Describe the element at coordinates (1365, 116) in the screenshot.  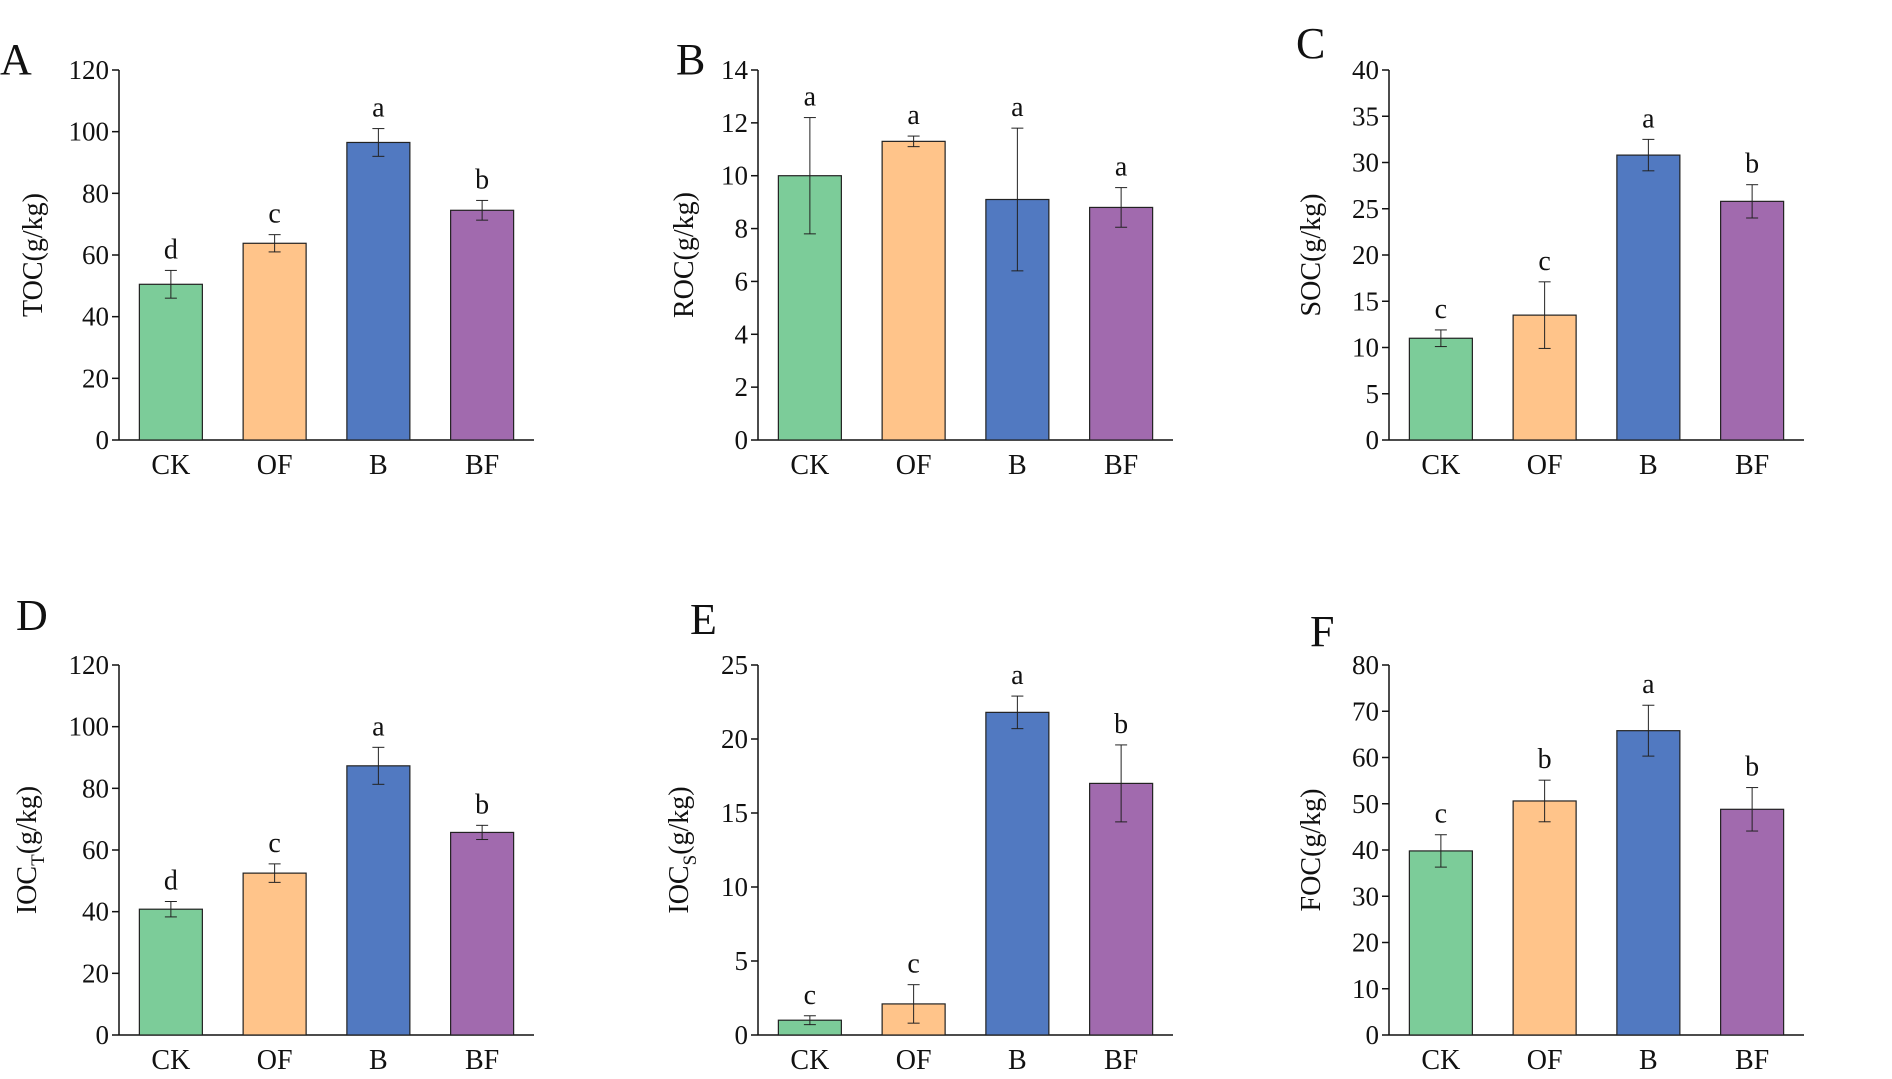
I see `panel-c-y-tick-label: 35` at that location.